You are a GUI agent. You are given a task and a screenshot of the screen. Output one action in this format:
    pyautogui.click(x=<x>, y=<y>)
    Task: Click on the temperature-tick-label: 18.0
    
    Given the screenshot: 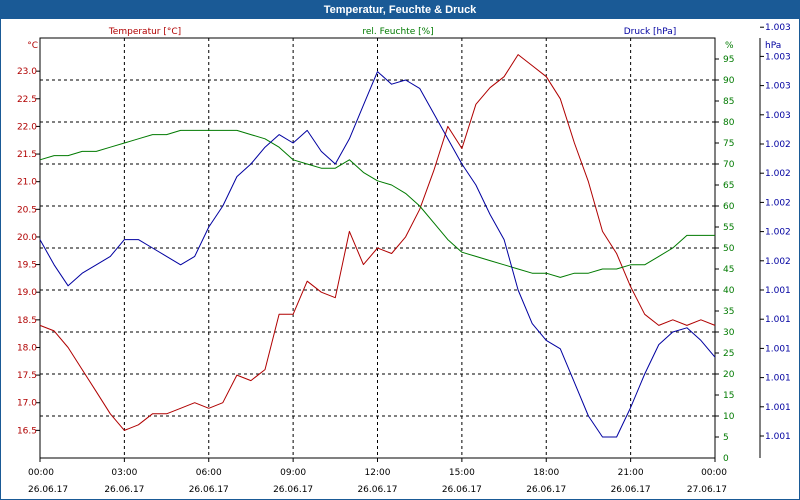 What is the action you would take?
    pyautogui.click(x=27, y=348)
    